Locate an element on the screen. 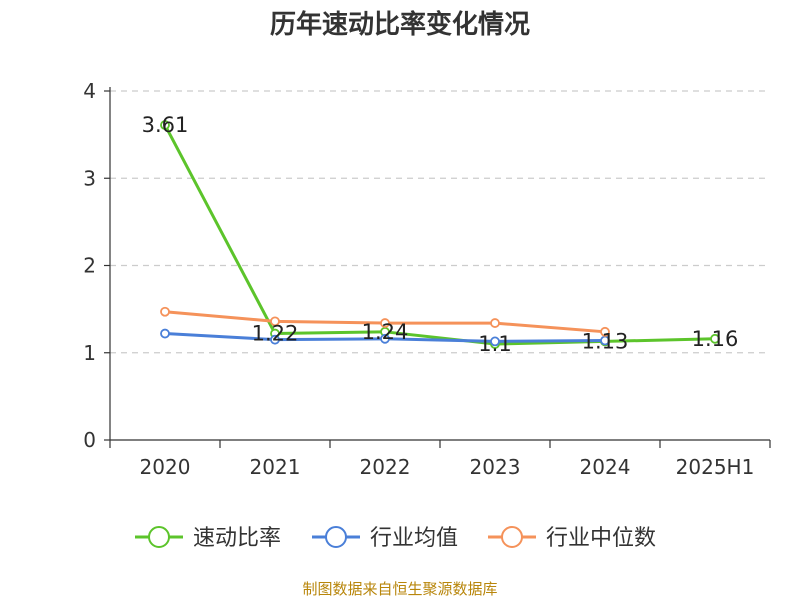 Image resolution: width=800 pixels, height=600 pixels. y-tick-label: 3 is located at coordinates (89, 178).